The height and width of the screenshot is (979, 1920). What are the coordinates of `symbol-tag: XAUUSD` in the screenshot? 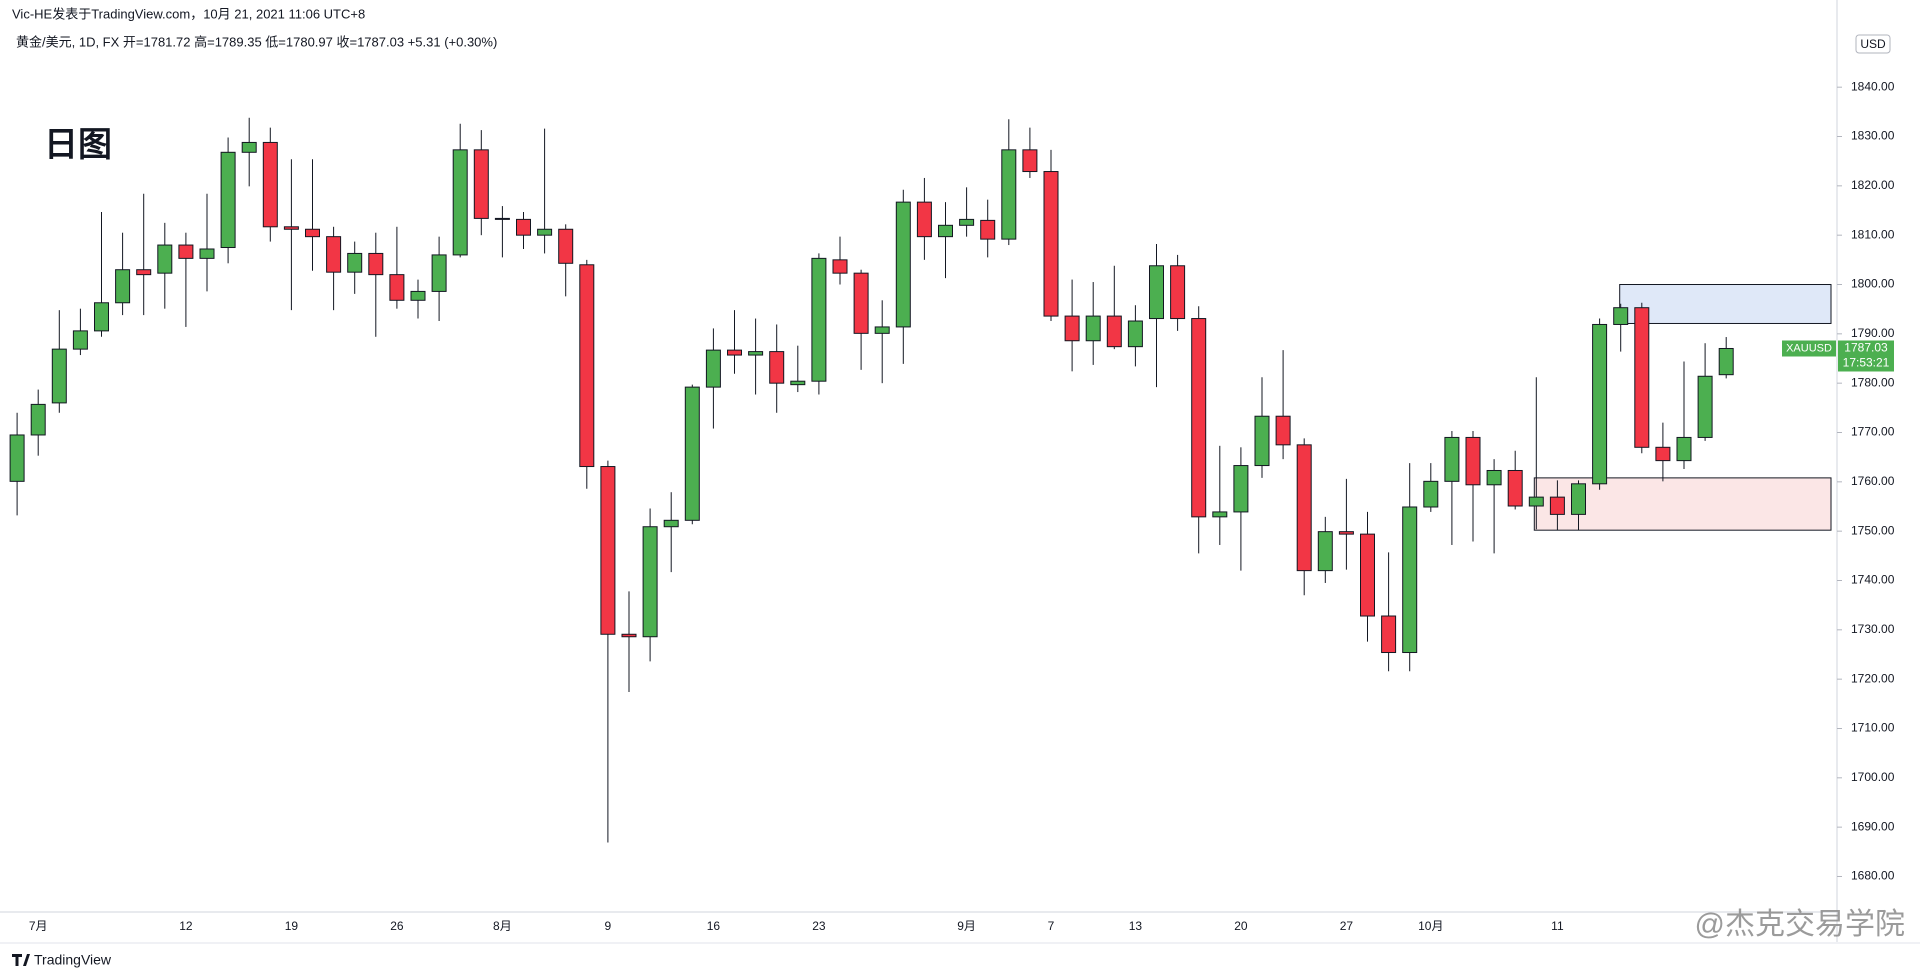 It's located at (1809, 348).